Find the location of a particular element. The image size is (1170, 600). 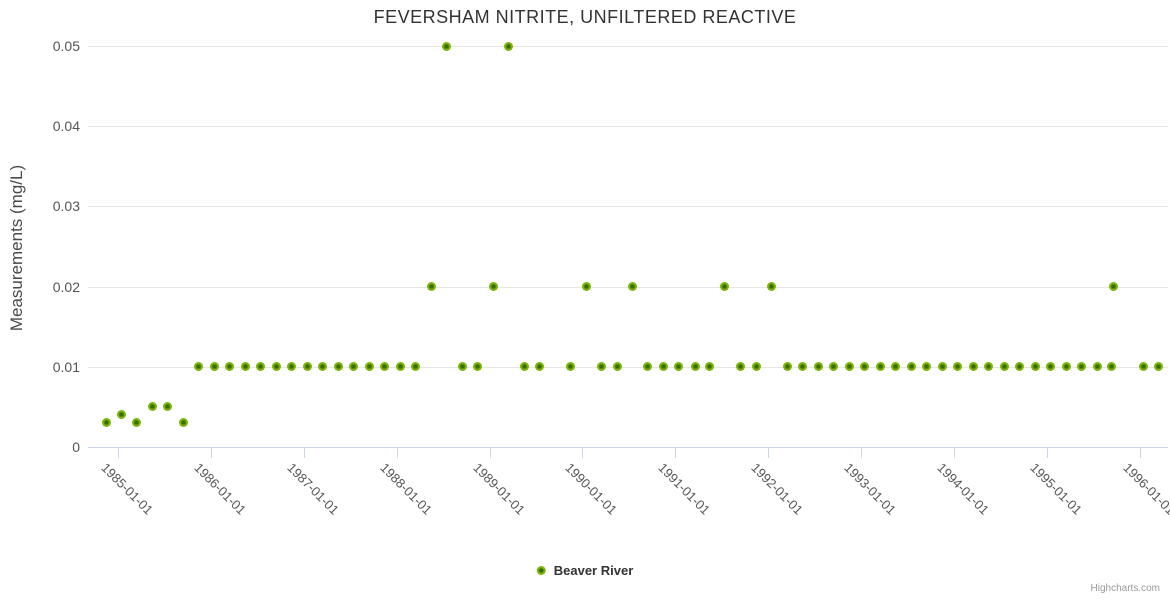

x-axis-tick-label: 1996-01-01 is located at coordinates (1145, 489).